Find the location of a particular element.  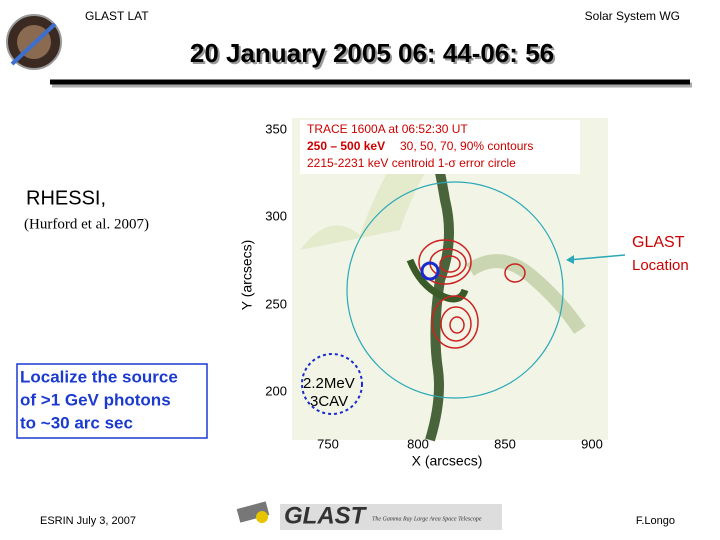

inset-label: 2.2MeV is located at coordinates (329, 383).